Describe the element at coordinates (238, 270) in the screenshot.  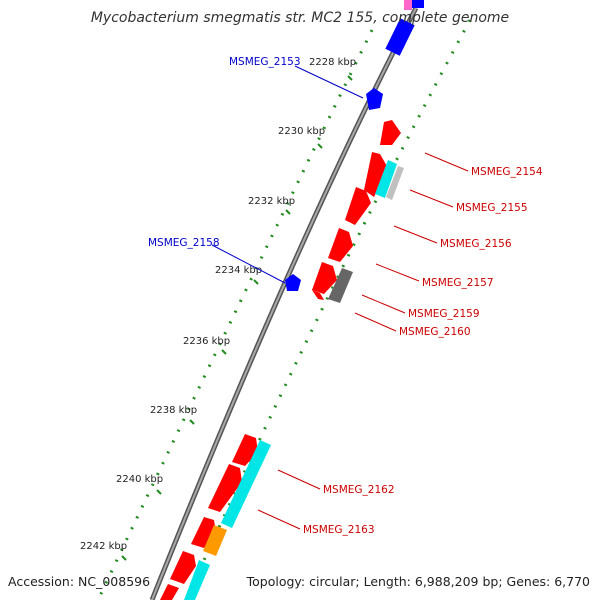
I see `tick-label-2234: 2234 kbp` at that location.